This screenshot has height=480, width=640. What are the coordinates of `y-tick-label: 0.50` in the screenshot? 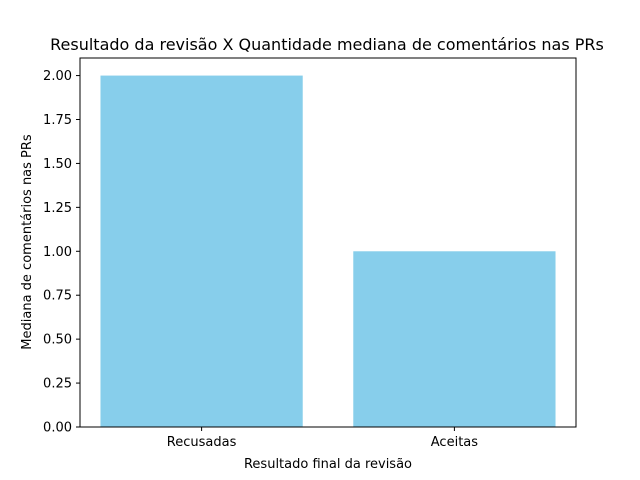 It's located at (57, 340).